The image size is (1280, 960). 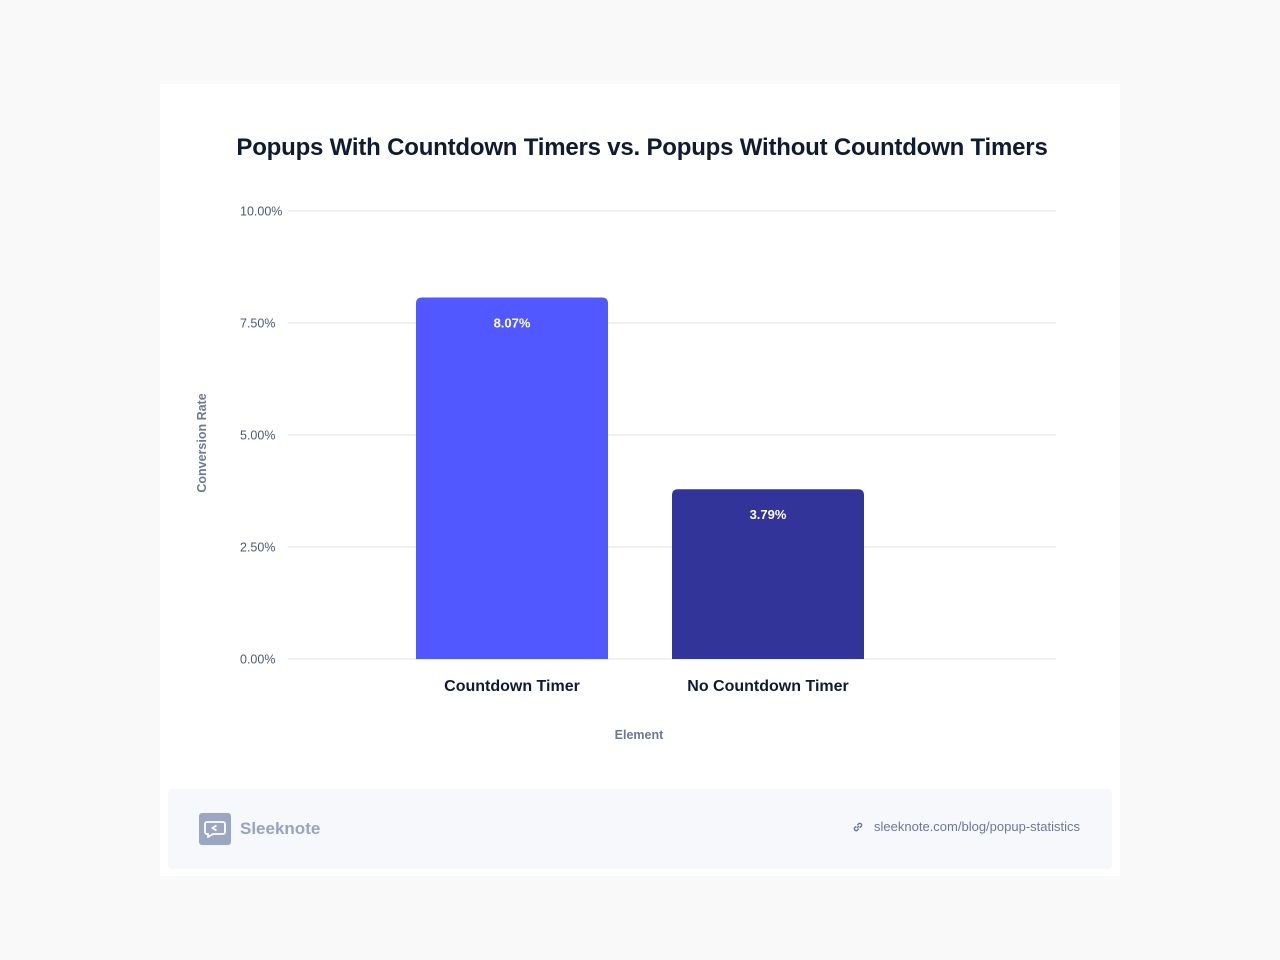 I want to click on bar-countdown-timer, so click(x=512, y=478).